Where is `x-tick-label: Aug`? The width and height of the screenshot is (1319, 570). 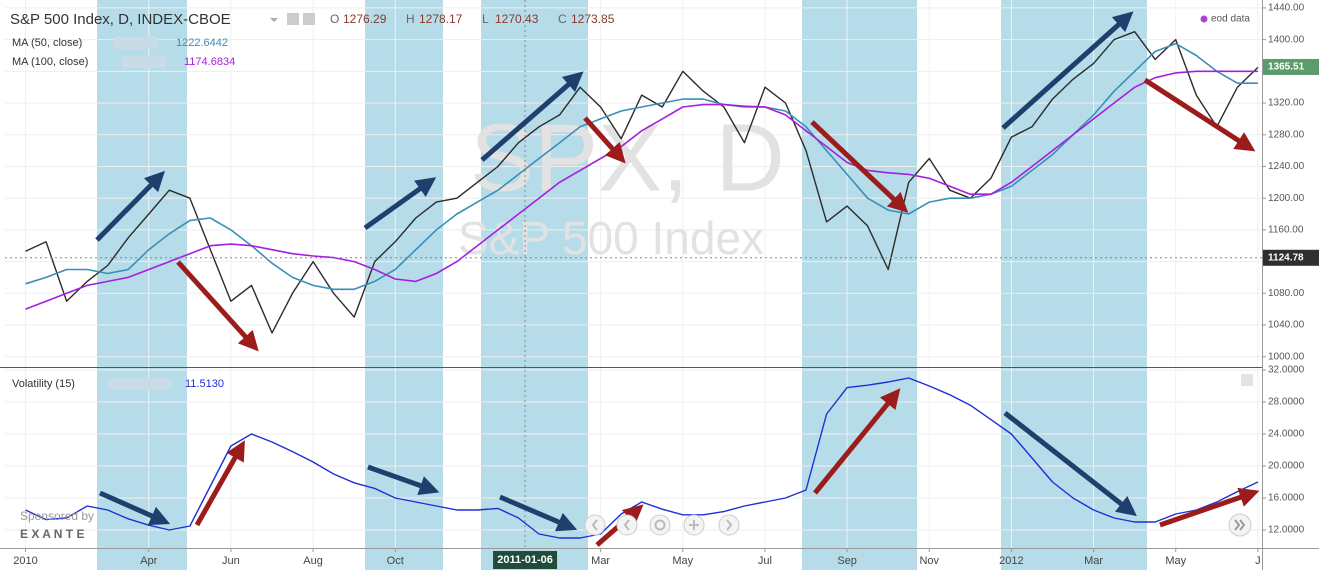 x-tick-label: Aug is located at coordinates (313, 561).